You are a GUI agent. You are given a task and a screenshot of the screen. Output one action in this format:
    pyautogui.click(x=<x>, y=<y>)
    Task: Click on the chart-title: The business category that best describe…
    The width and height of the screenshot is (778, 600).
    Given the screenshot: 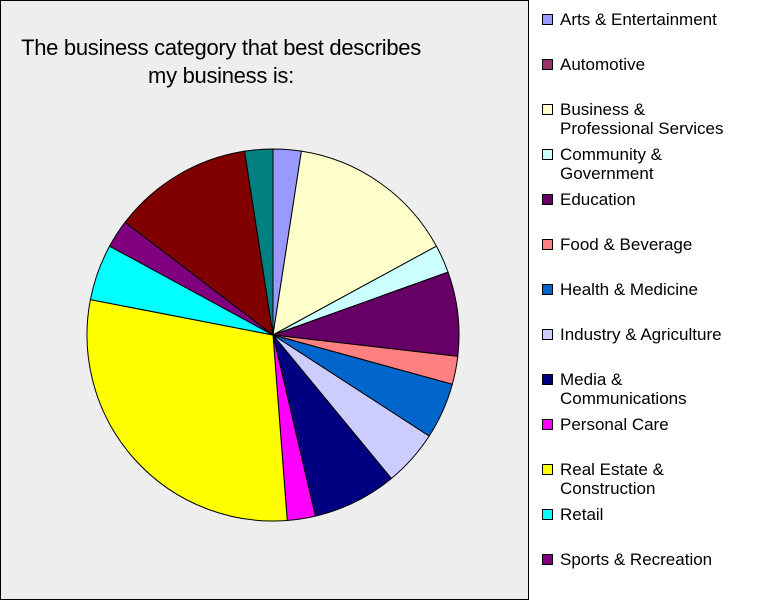 What is the action you would take?
    pyautogui.click(x=221, y=61)
    